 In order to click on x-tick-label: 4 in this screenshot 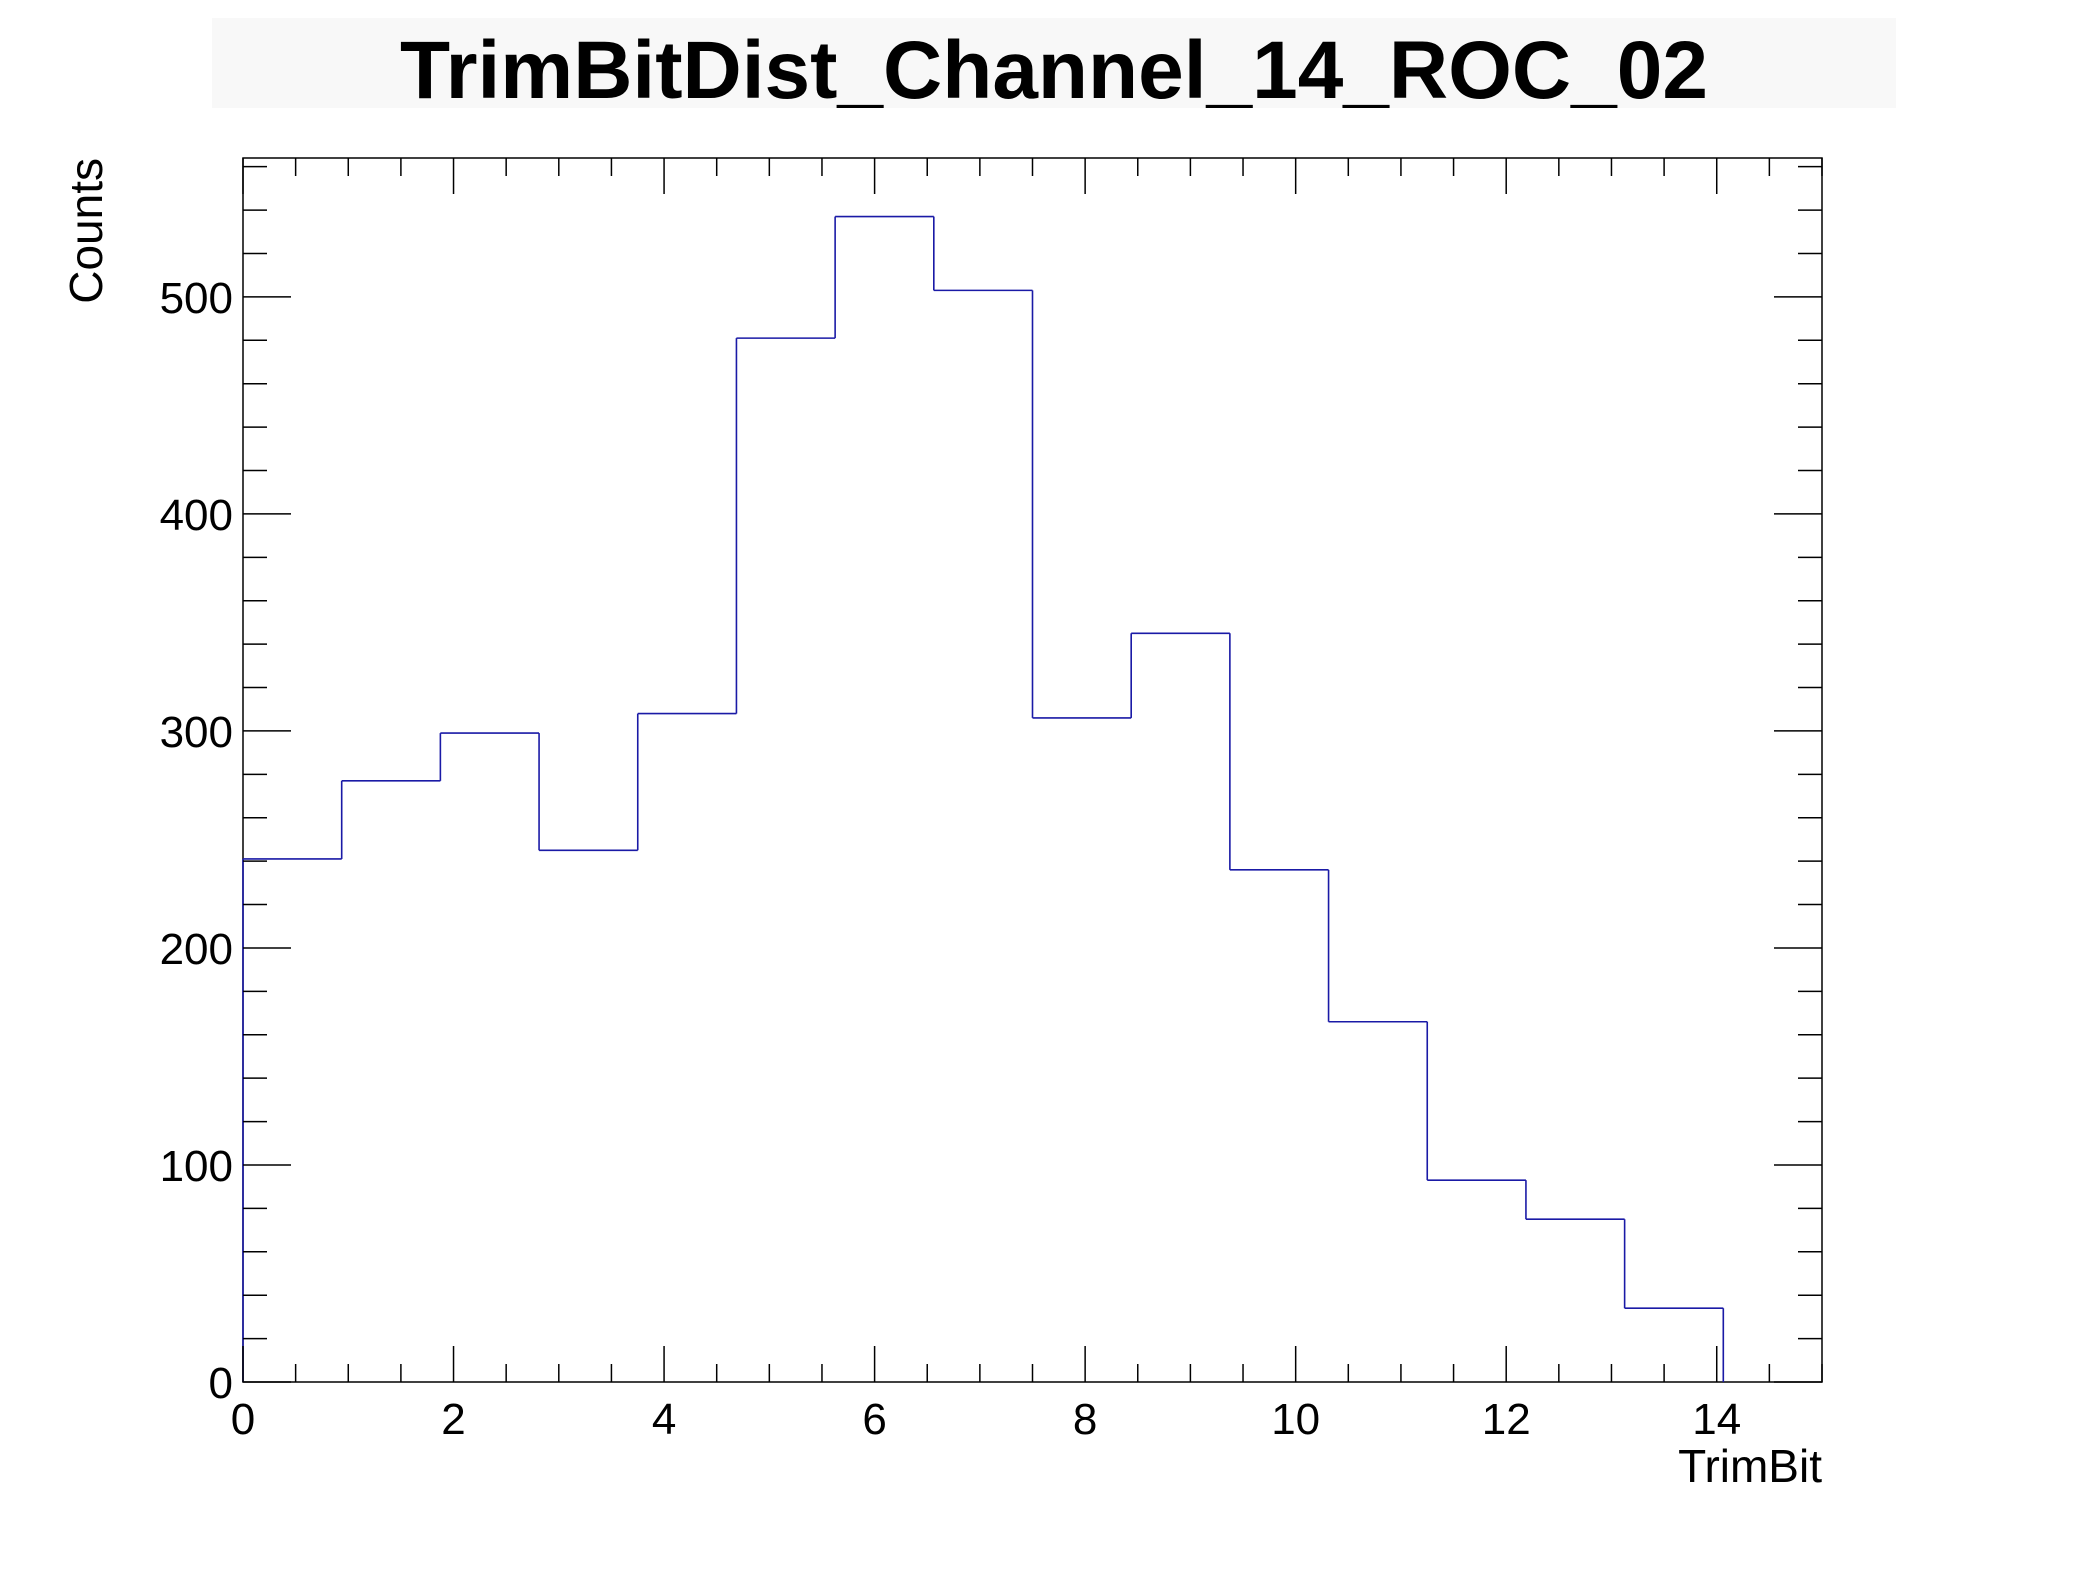, I will do `click(664, 1419)`.